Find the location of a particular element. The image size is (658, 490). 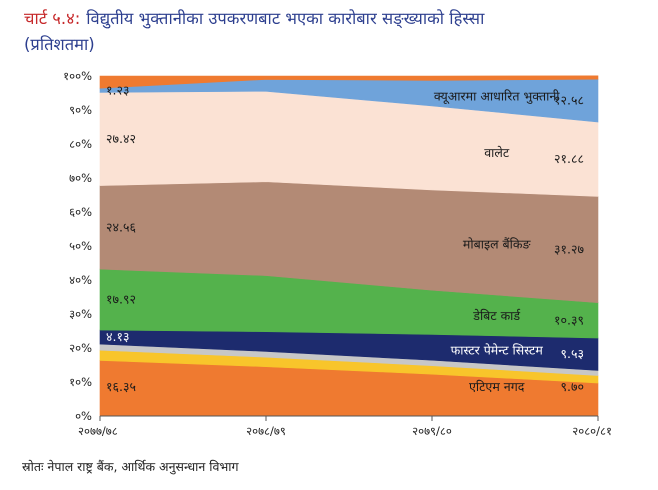

x-tick-label: २०८०/८१ is located at coordinates (592, 431).